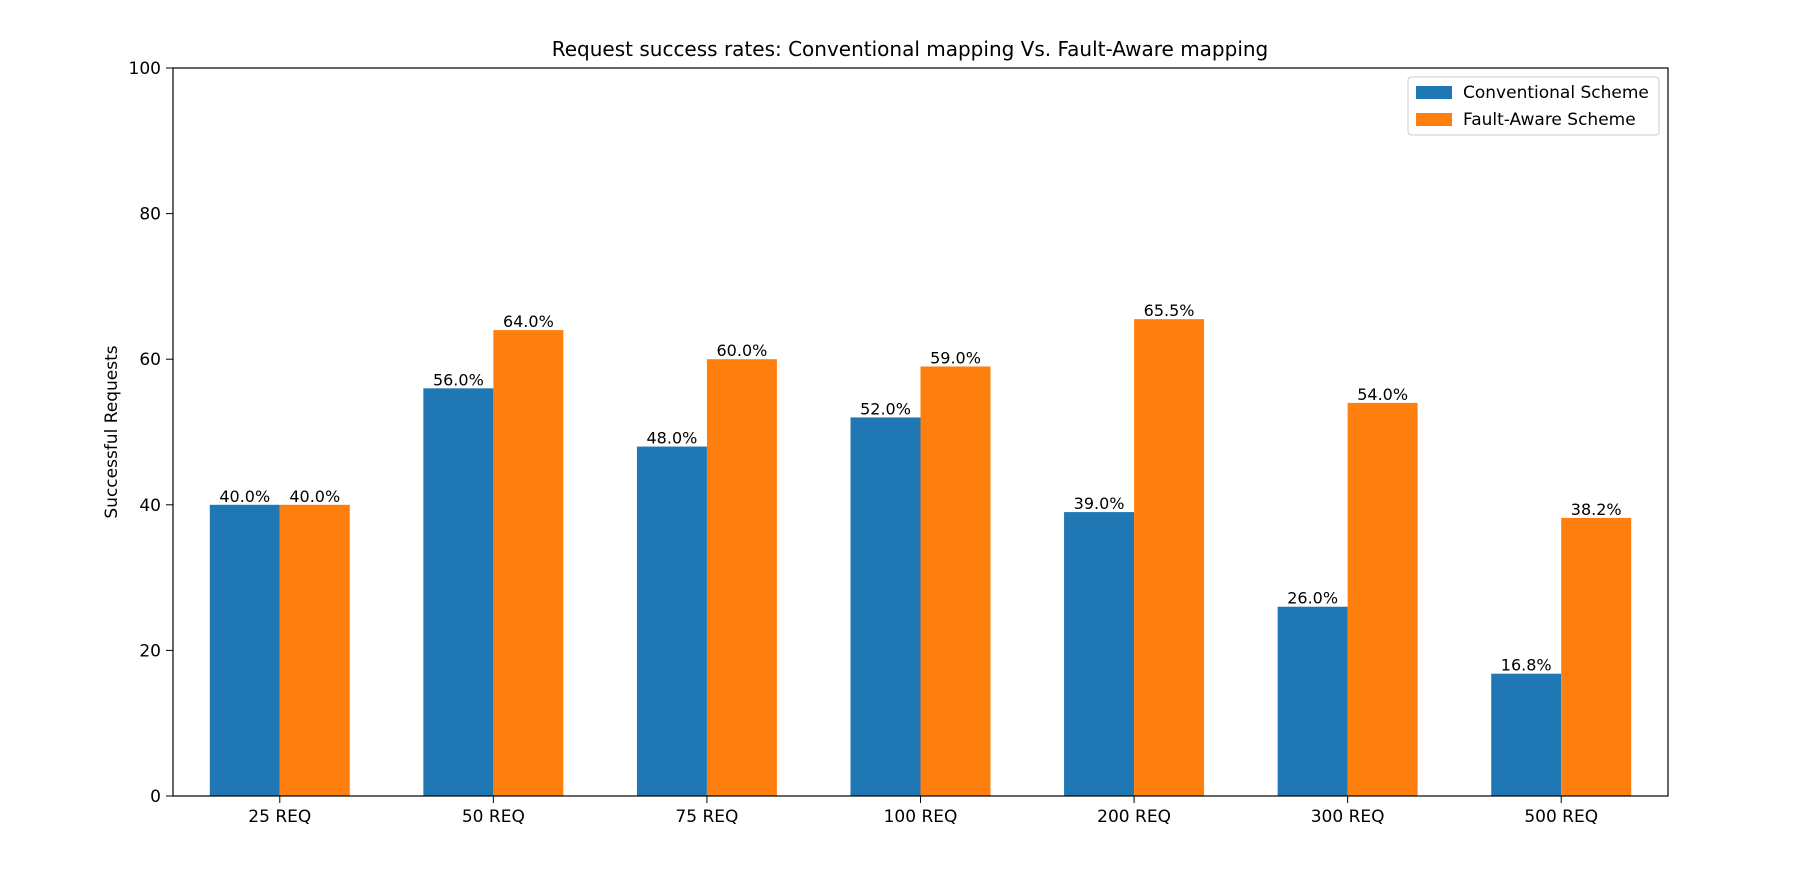 This screenshot has height=890, width=1820. Describe the element at coordinates (921, 817) in the screenshot. I see `x-tick-label: 100 REQ` at that location.